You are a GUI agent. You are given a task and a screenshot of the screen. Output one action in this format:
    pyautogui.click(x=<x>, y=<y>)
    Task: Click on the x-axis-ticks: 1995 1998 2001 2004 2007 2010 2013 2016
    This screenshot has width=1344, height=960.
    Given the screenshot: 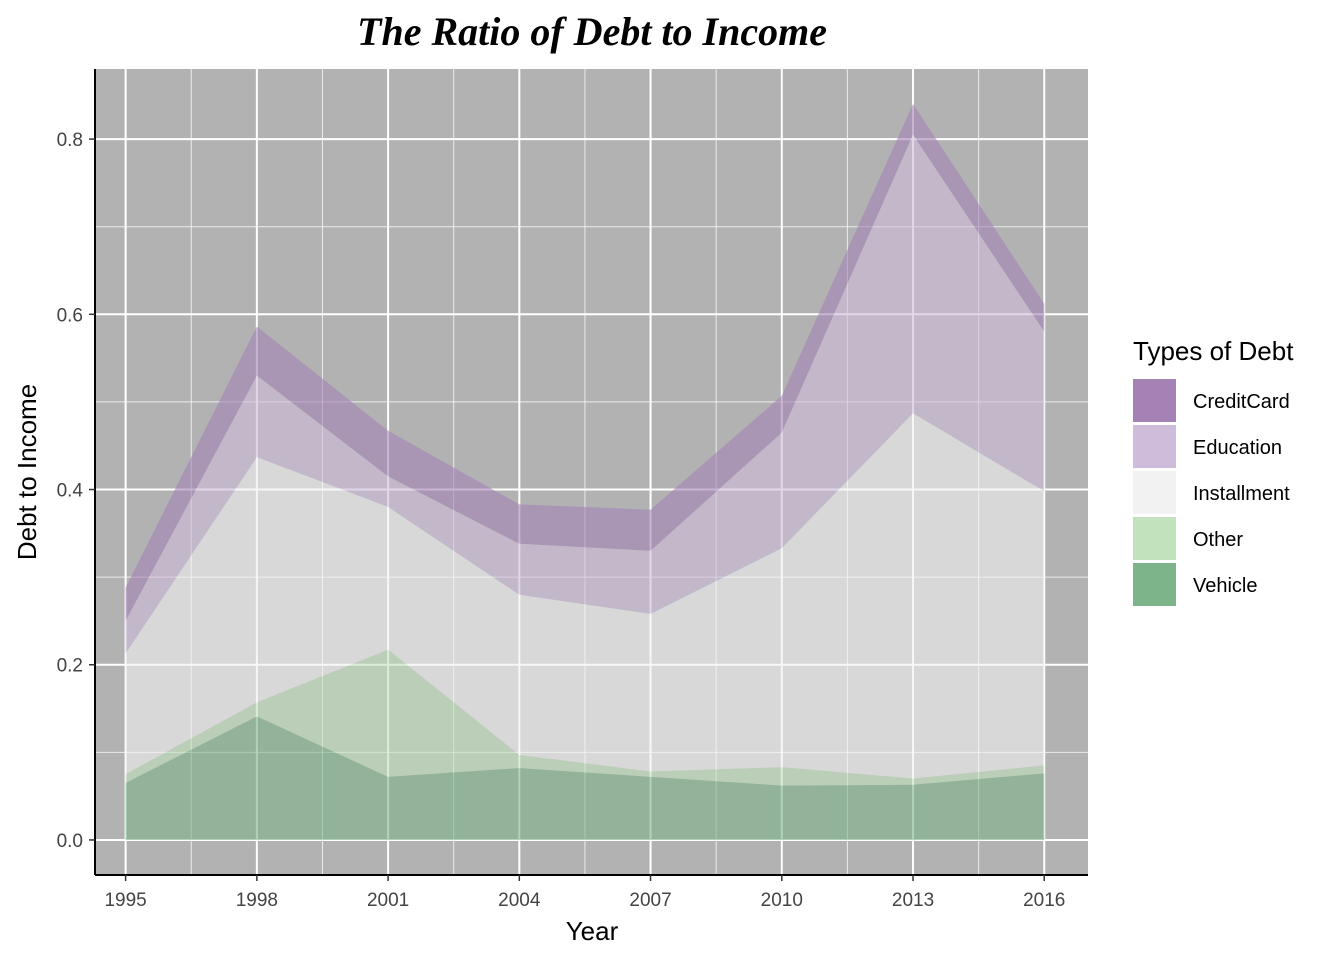 What is the action you would take?
    pyautogui.click(x=584, y=893)
    